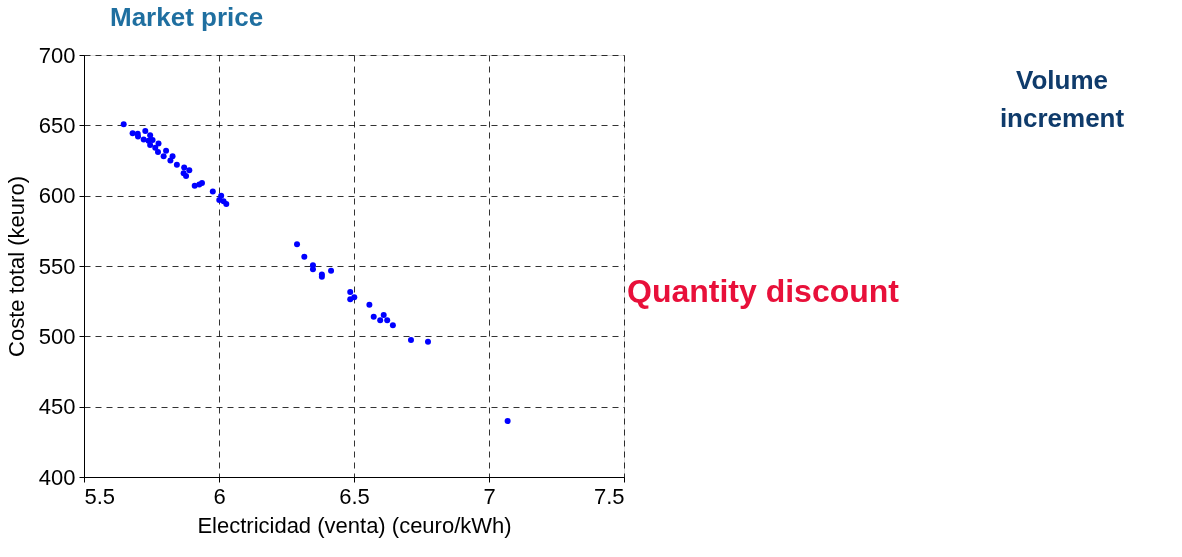 The height and width of the screenshot is (557, 1182). What do you see at coordinates (57, 477) in the screenshot?
I see `y-tick-label: 400` at bounding box center [57, 477].